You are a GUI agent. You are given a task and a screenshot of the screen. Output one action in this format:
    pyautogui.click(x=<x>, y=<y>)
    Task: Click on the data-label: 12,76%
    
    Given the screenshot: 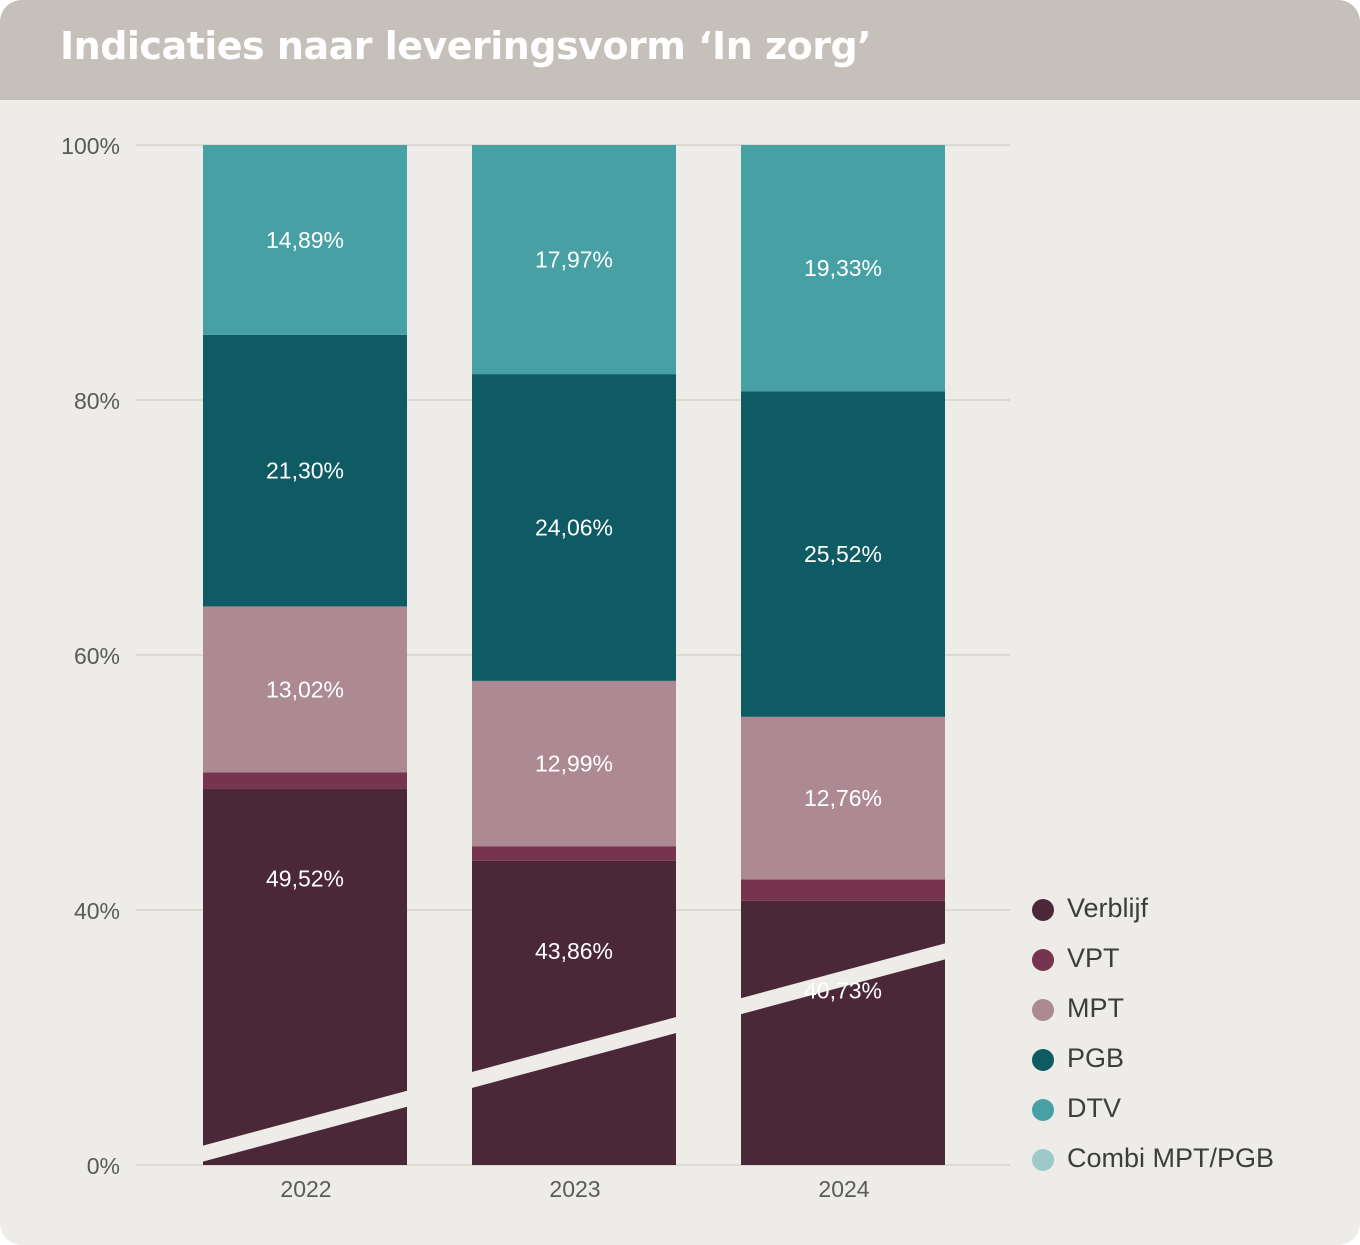 What is the action you would take?
    pyautogui.click(x=843, y=798)
    